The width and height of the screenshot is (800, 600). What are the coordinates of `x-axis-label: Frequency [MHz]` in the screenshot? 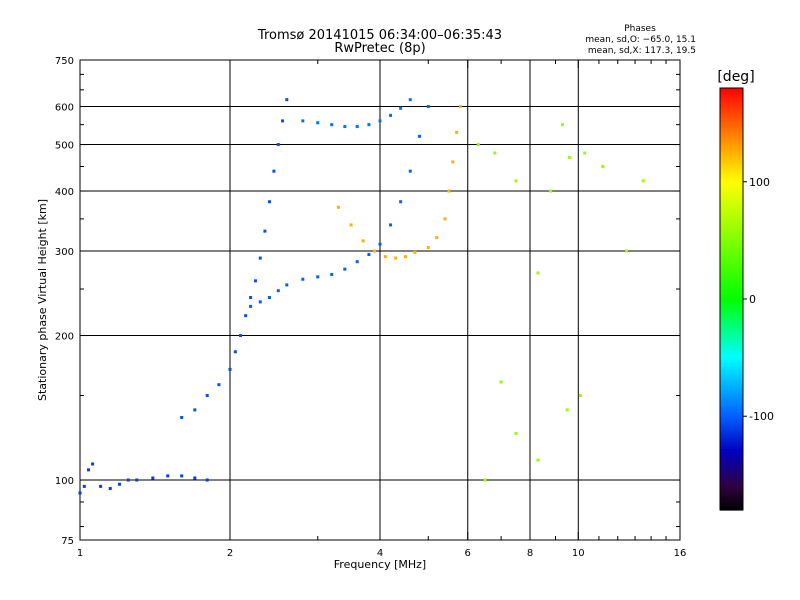 It's located at (380, 564).